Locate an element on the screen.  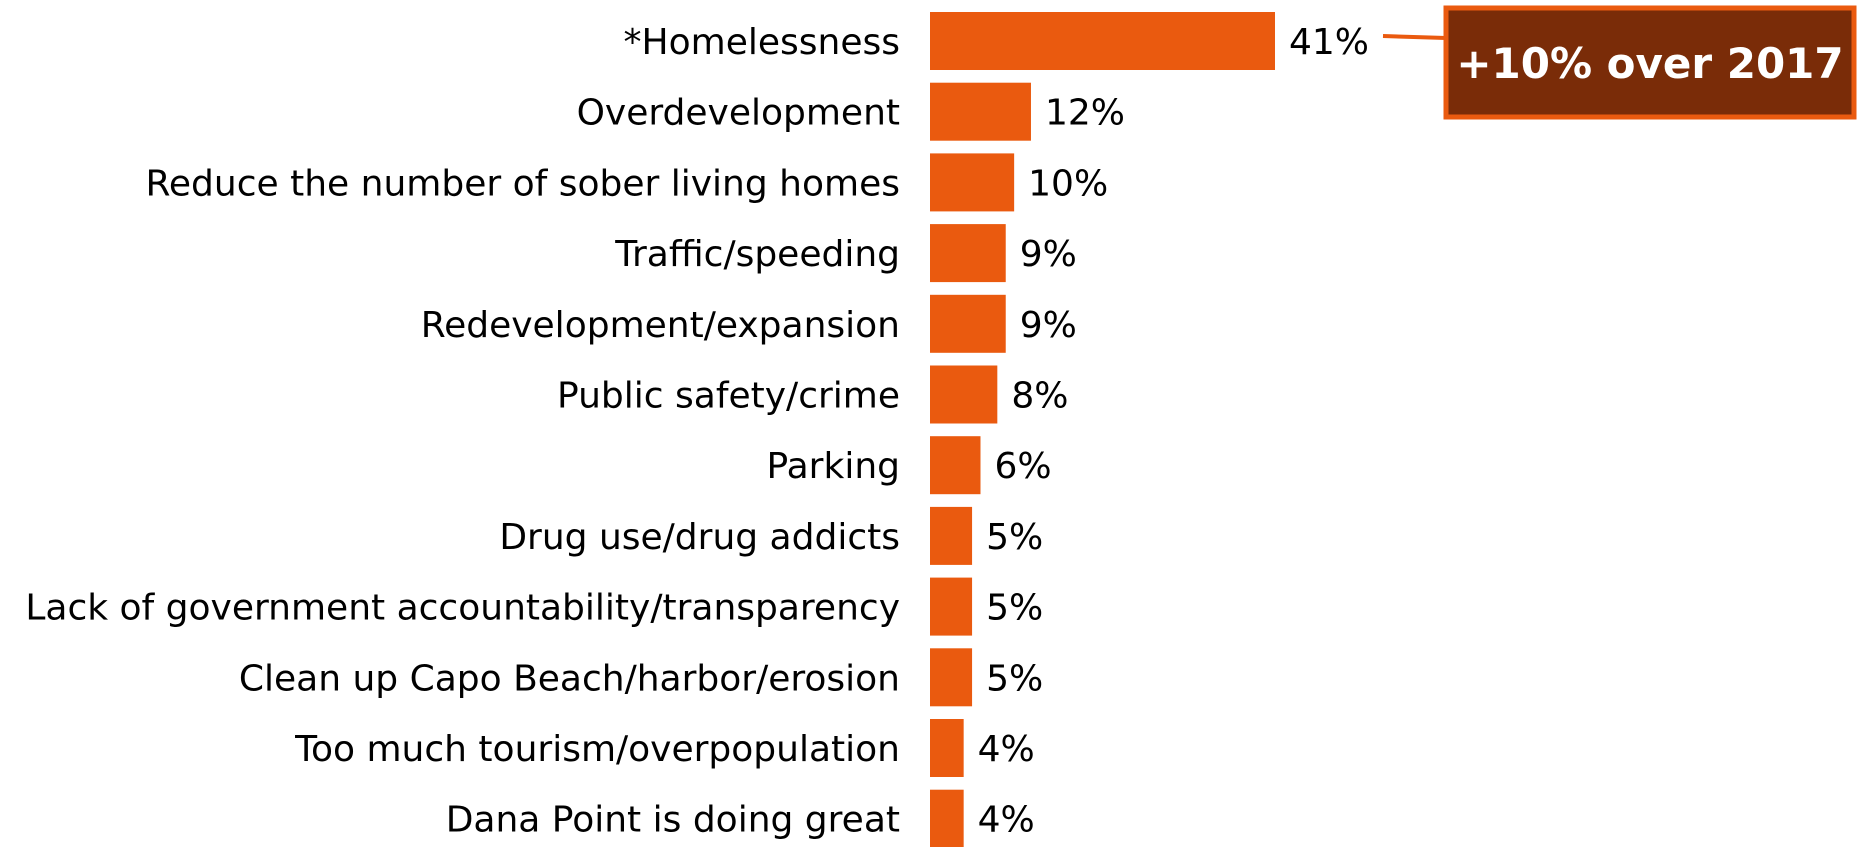
category-label: *Homelessness is located at coordinates (762, 42).